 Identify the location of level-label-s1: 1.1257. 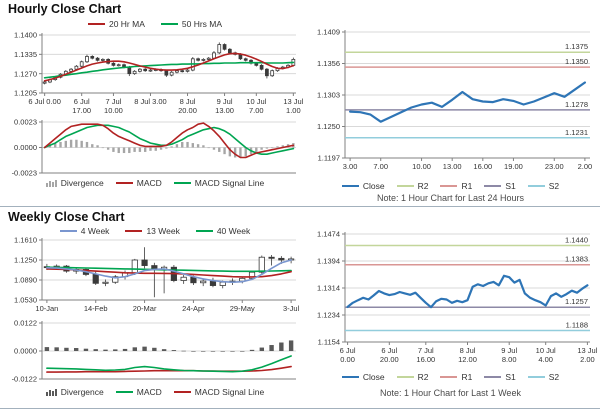
(576, 301).